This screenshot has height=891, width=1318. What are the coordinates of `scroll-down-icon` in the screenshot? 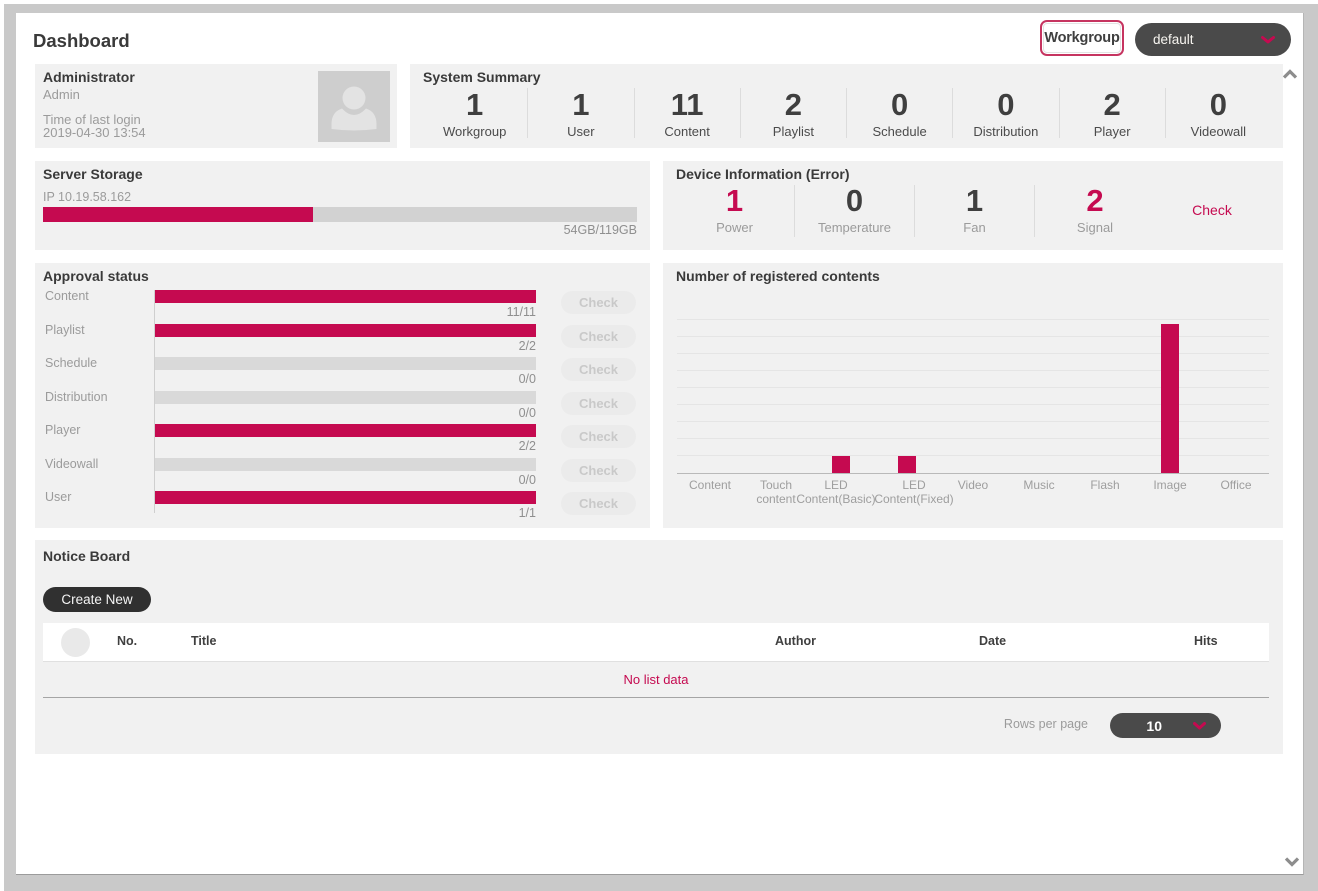 It's located at (1292, 861).